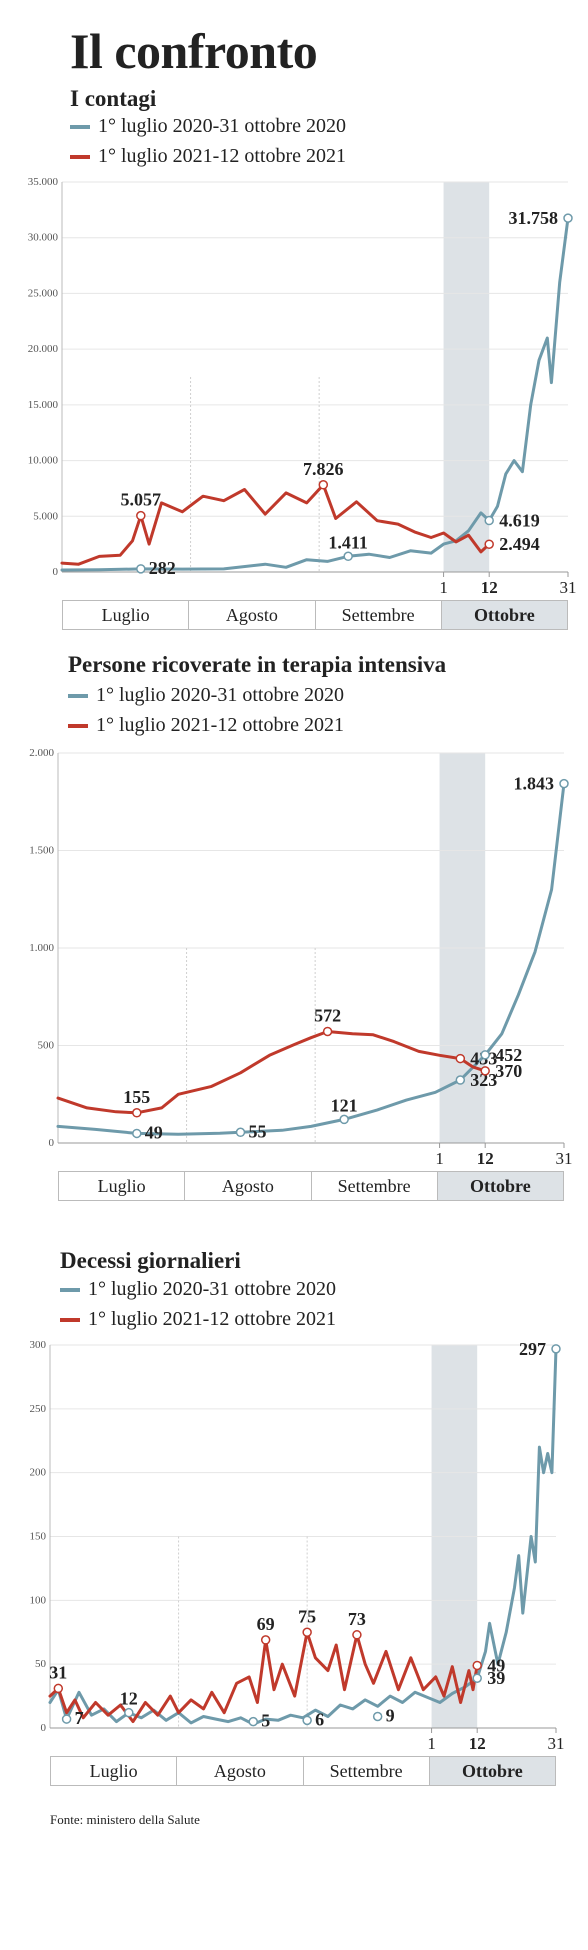 This screenshot has width=588, height=1950. What do you see at coordinates (519, 521) in the screenshot?
I see `data-label: 4.619` at bounding box center [519, 521].